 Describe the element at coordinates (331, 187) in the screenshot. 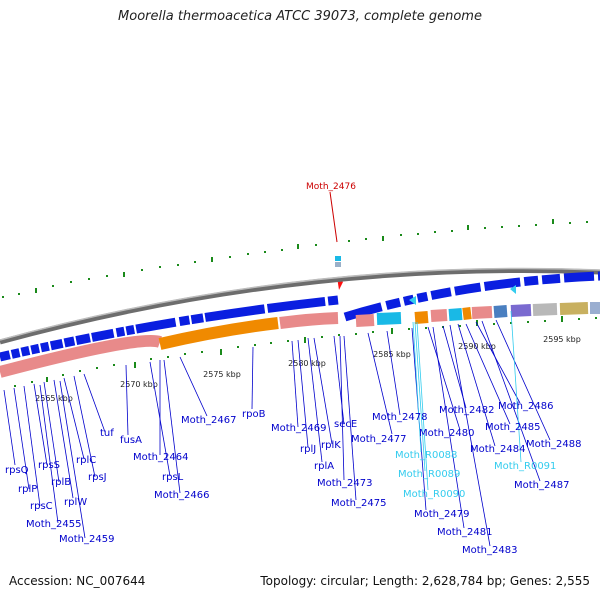

I see `highlight-gene-label: Moth_2476` at that location.